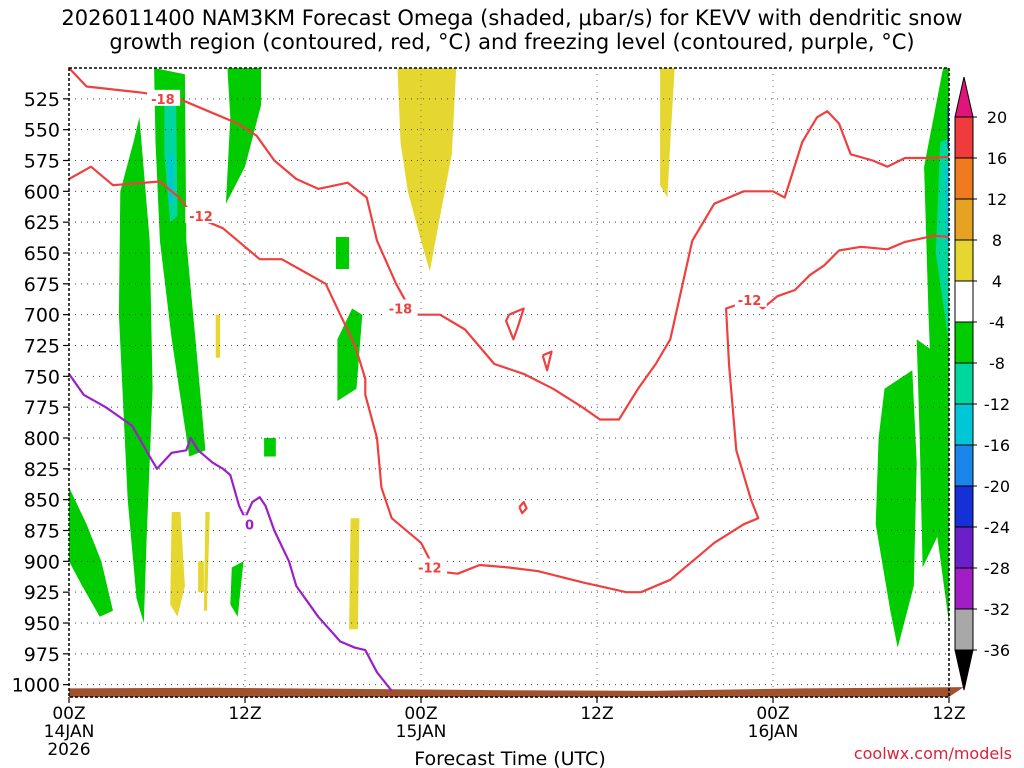  What do you see at coordinates (997, 609) in the screenshot?
I see `colorbar-label: -32` at bounding box center [997, 609].